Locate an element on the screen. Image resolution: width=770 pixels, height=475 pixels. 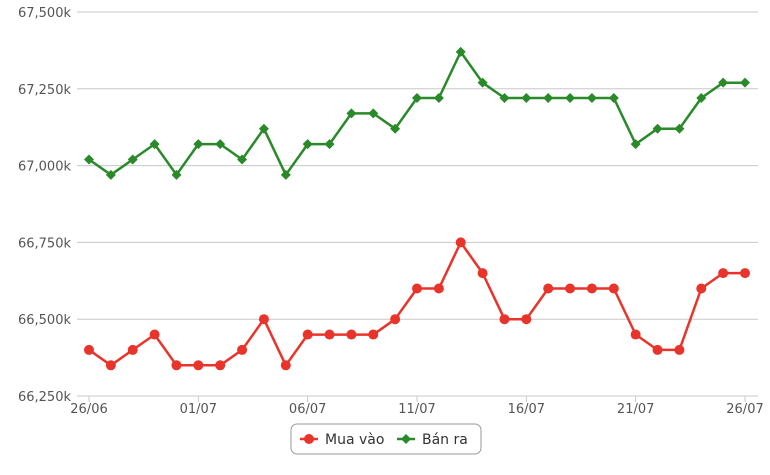
legend: Mua vào Bán ra is located at coordinates (386, 439).